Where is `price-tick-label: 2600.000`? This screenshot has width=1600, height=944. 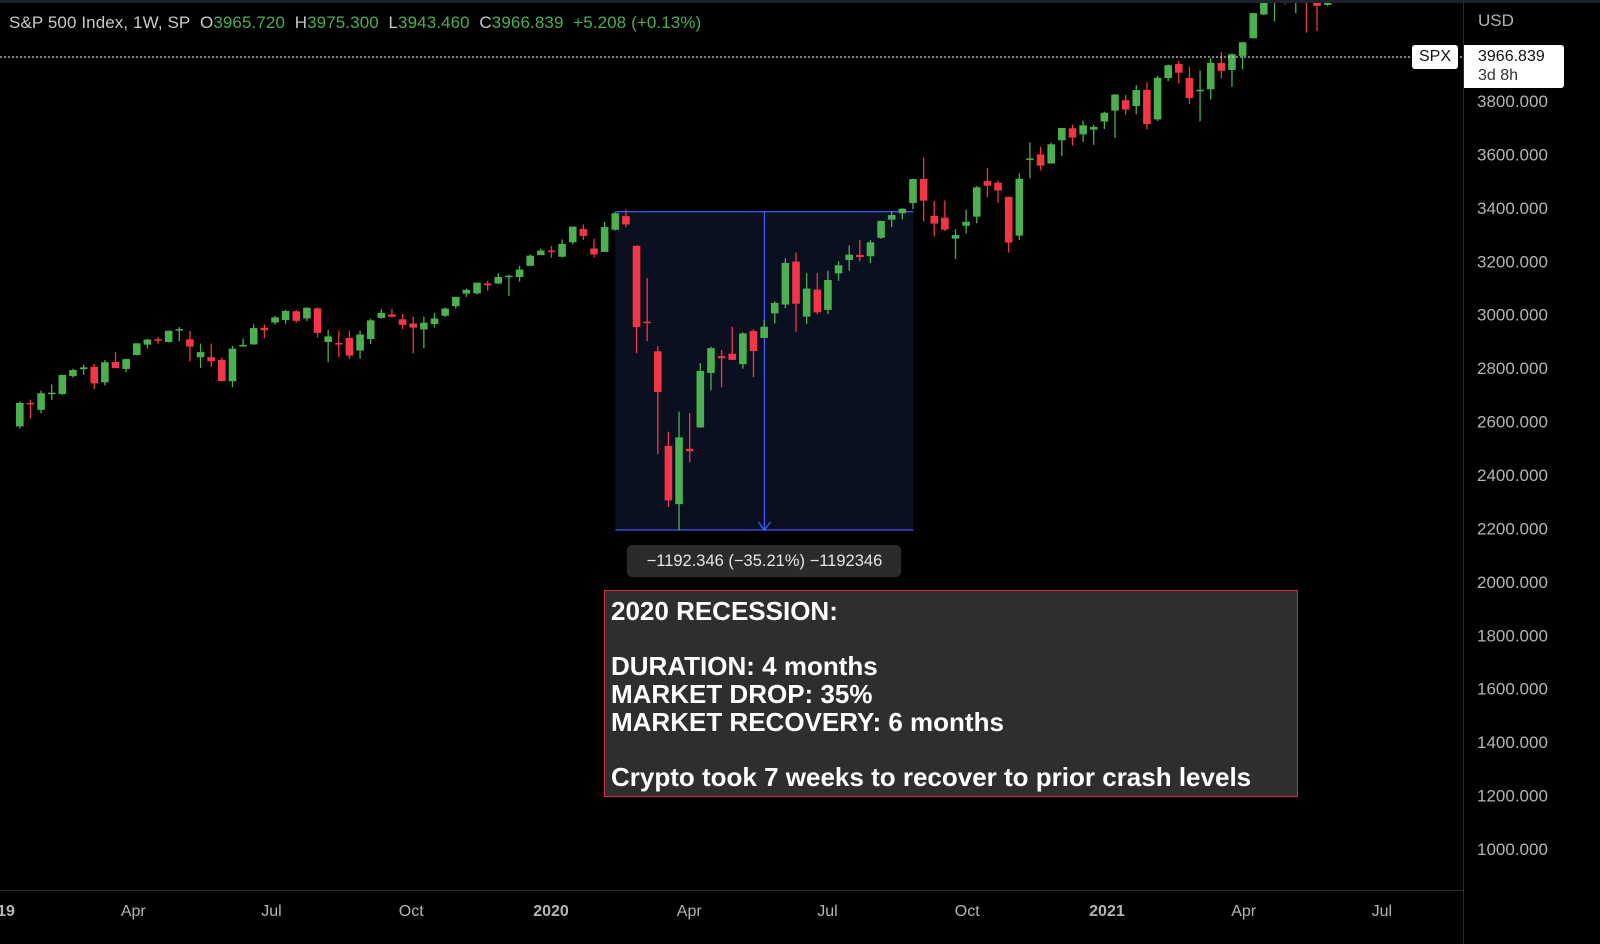
price-tick-label: 2600.000 is located at coordinates (1512, 422).